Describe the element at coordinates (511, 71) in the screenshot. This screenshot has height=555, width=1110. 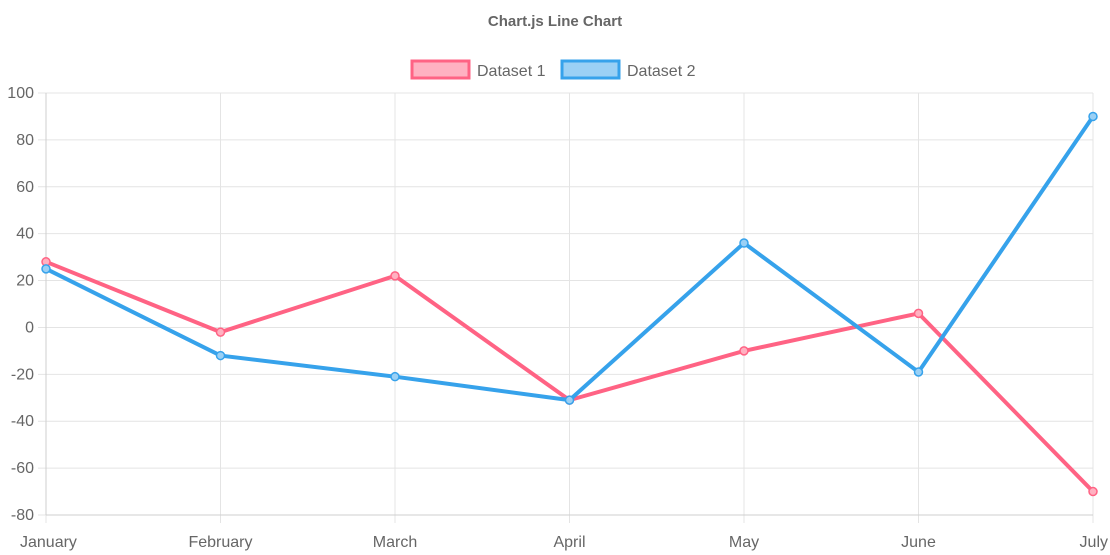
I see `legend-label-dataset-1: Dataset 1` at that location.